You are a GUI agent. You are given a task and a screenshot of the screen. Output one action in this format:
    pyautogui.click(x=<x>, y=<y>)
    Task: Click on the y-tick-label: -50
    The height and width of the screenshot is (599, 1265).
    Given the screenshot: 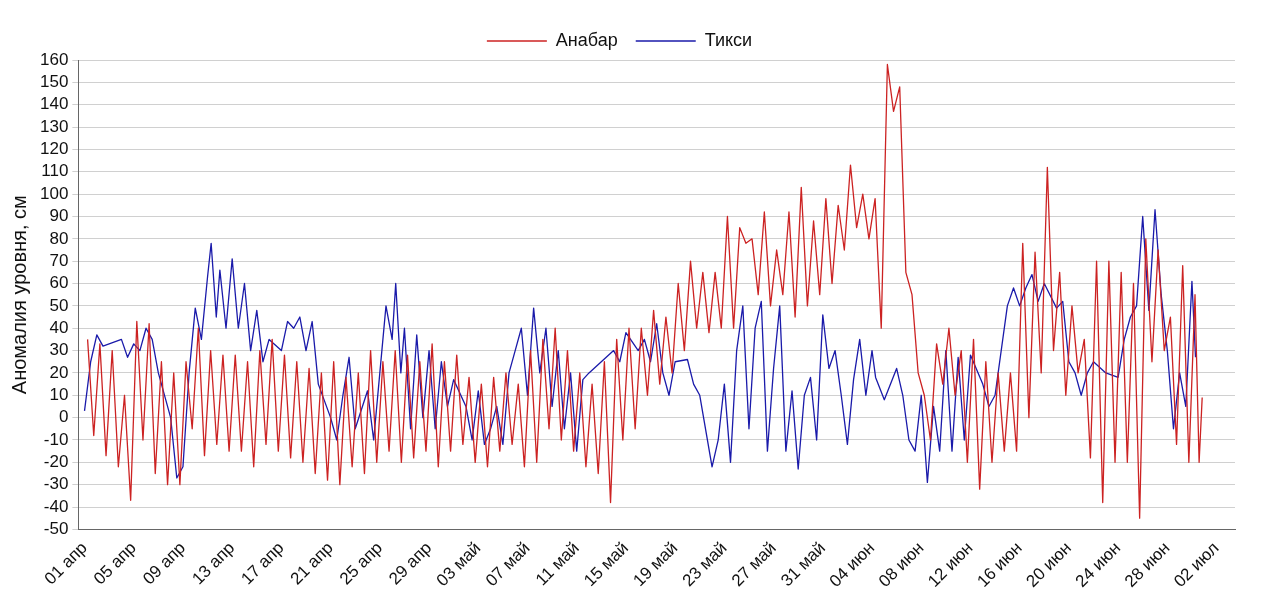 What is the action you would take?
    pyautogui.click(x=56, y=529)
    